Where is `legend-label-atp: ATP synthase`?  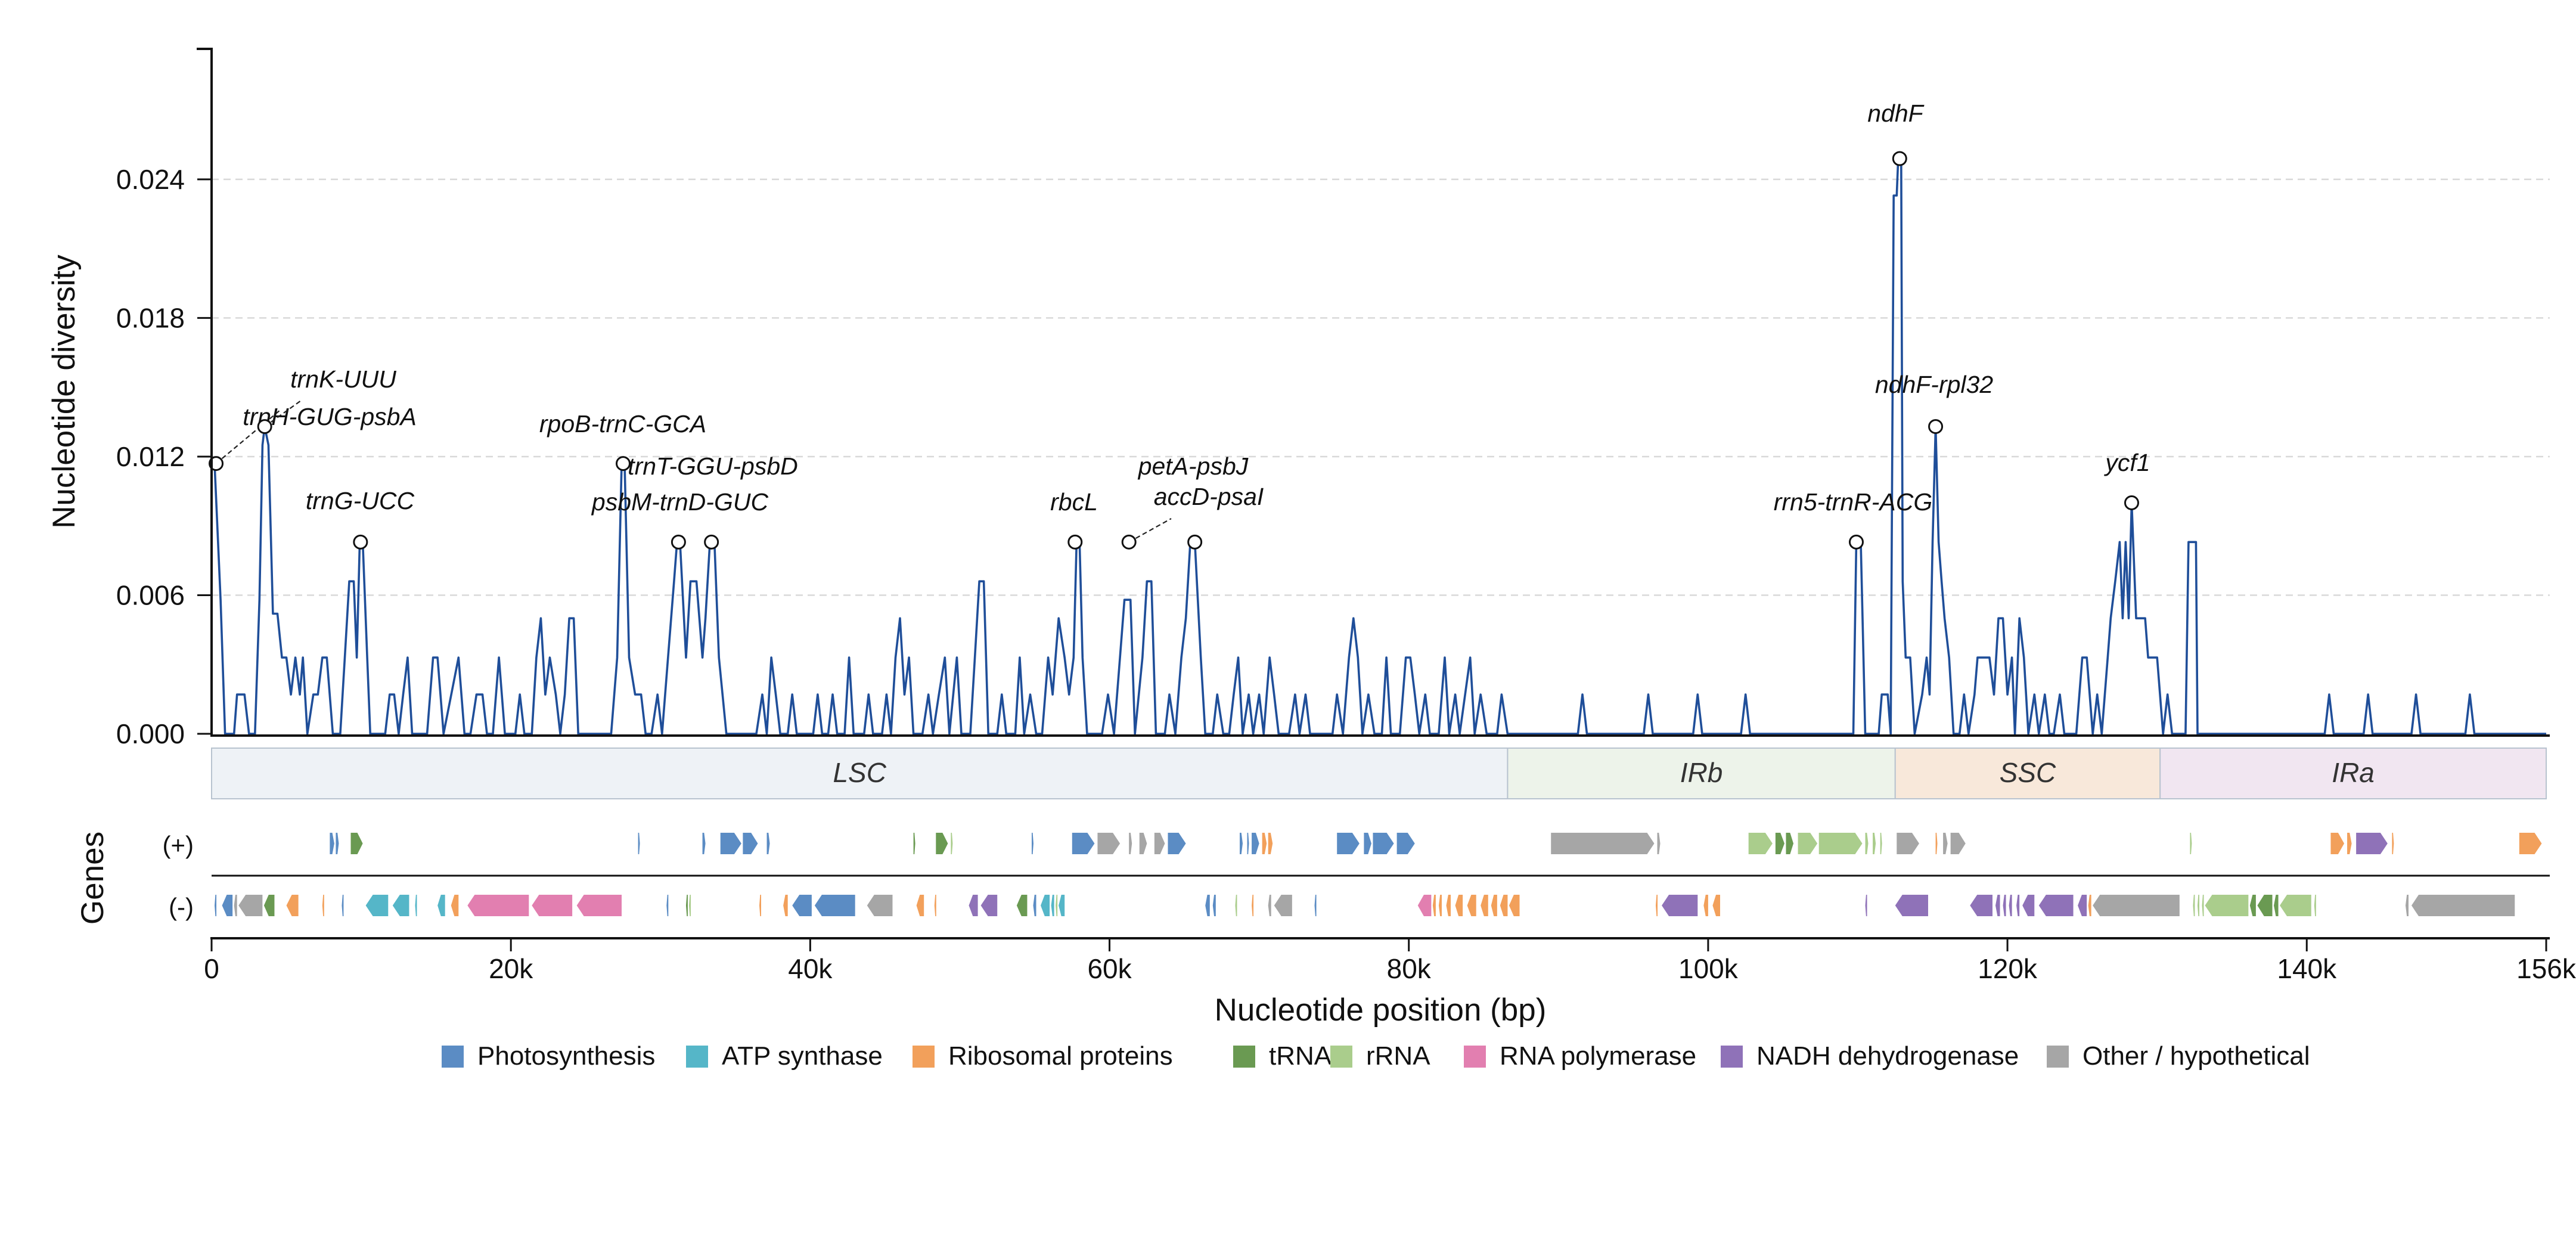
legend-label-atp: ATP synthase is located at coordinates (803, 1056).